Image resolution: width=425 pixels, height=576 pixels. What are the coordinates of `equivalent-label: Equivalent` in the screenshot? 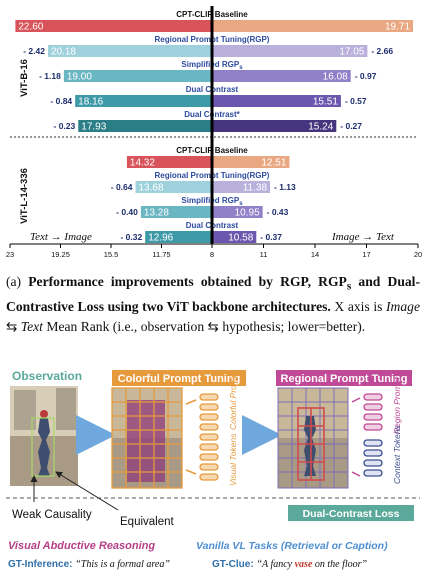 It's located at (147, 522).